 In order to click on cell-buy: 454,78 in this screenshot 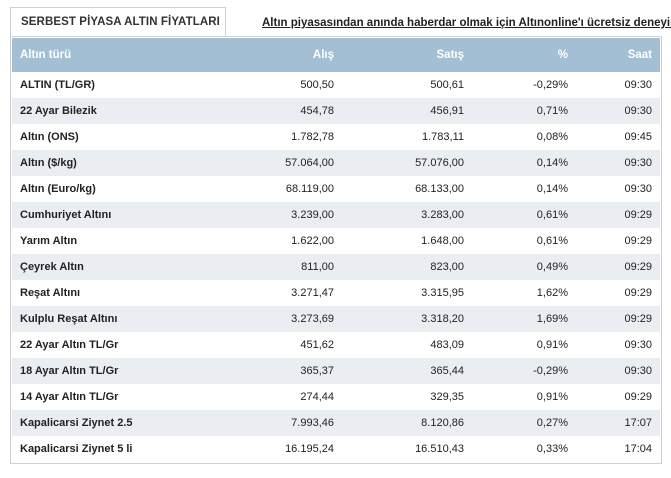, I will do `click(317, 111)`.